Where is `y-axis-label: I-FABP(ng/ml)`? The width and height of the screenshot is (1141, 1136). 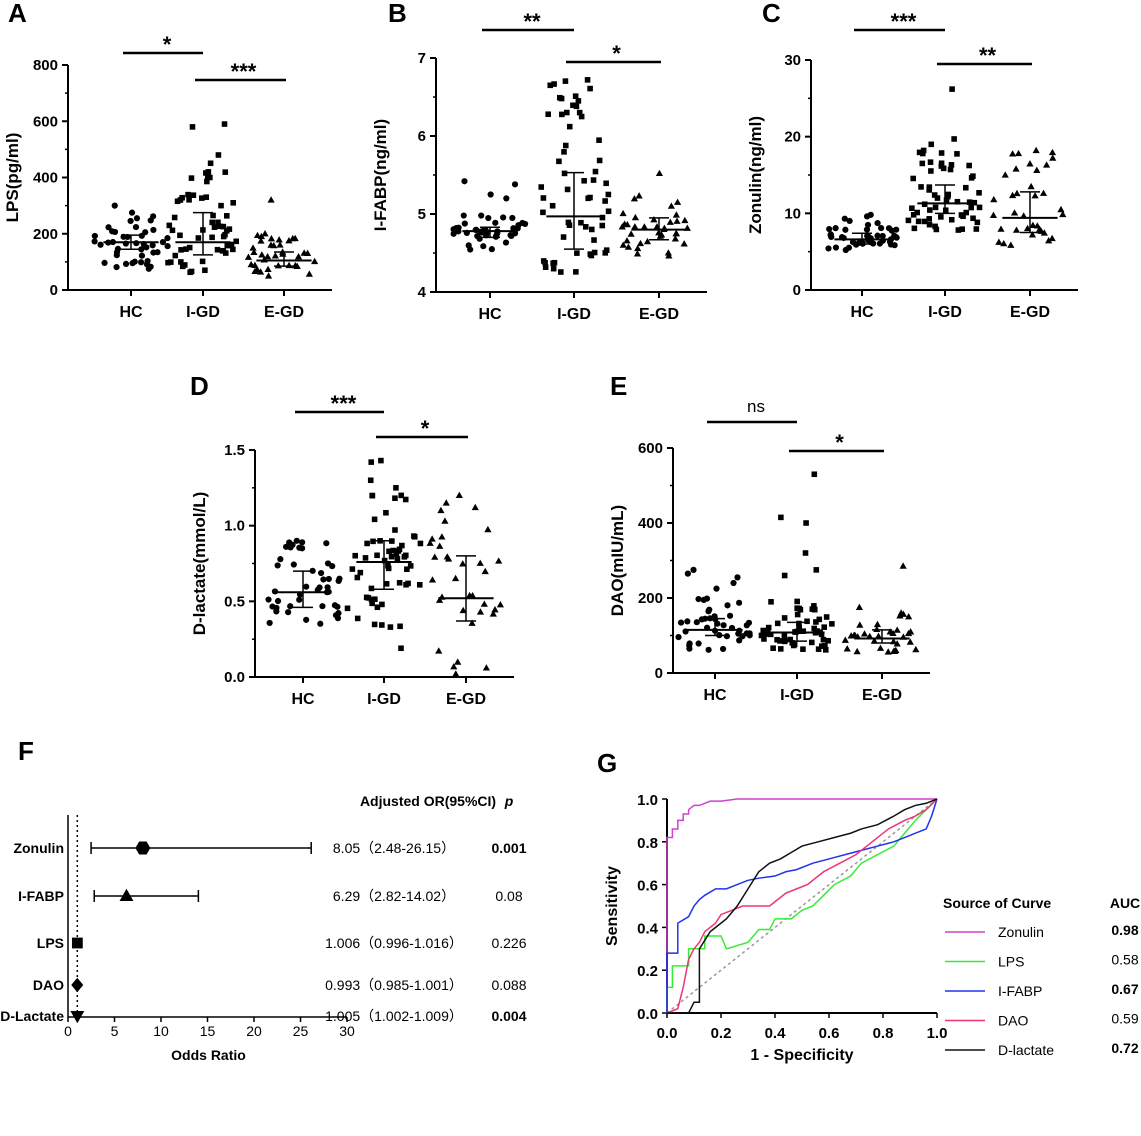 y-axis-label: I-FABP(ng/ml) is located at coordinates (380, 175).